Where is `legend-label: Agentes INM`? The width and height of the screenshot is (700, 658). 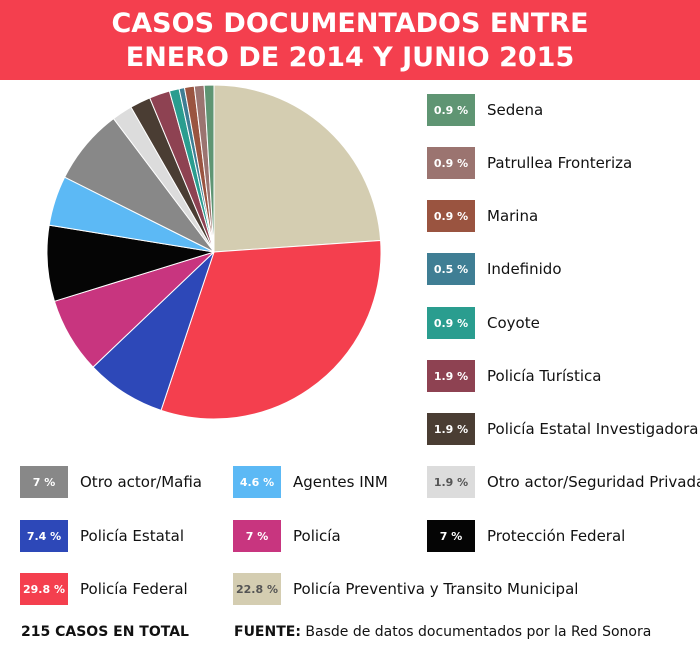 legend-label: Agentes INM is located at coordinates (340, 482).